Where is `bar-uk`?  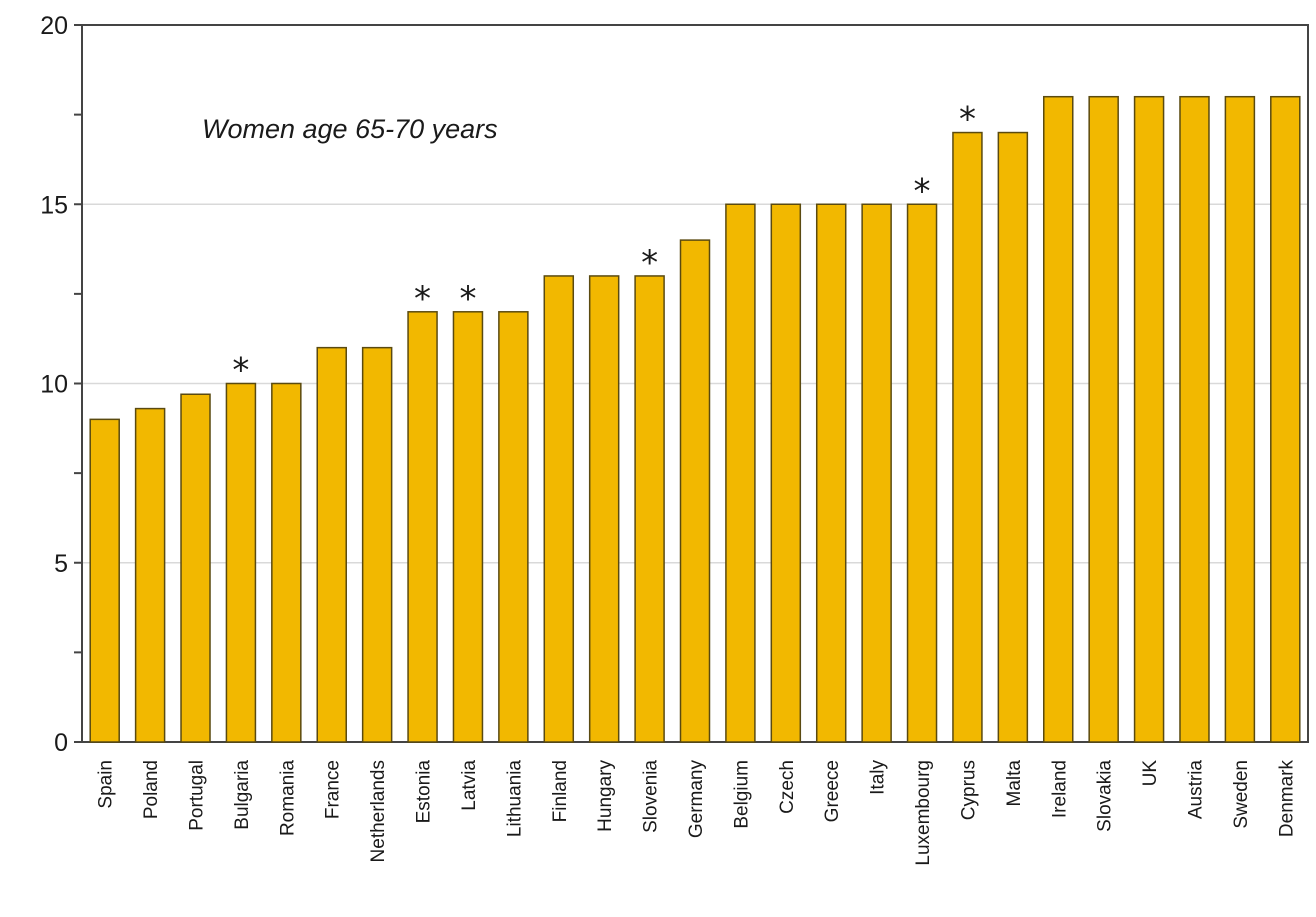
bar-uk is located at coordinates (1149, 419).